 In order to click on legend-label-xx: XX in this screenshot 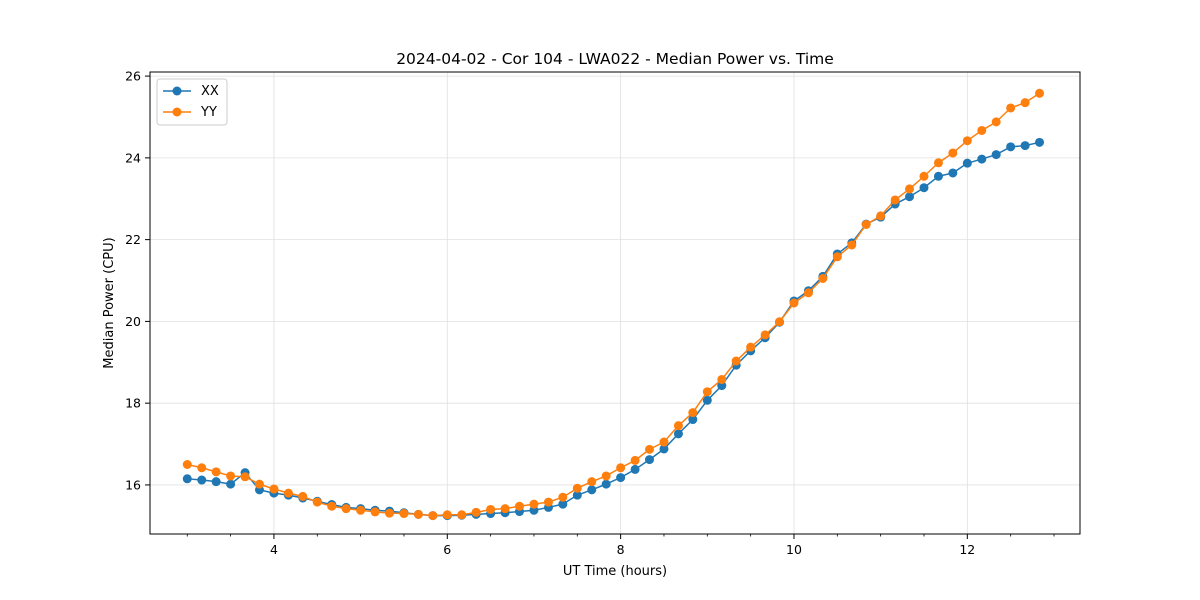, I will do `click(210, 91)`.